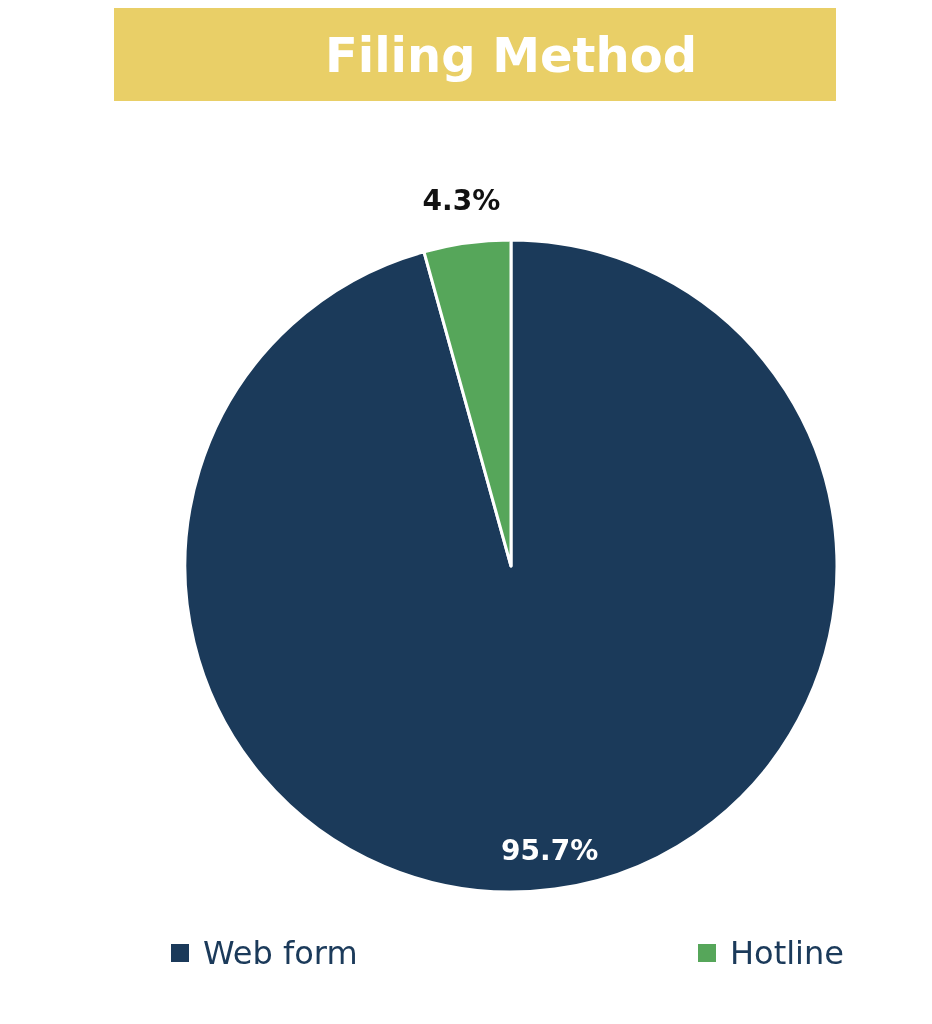 The image size is (932, 1024). What do you see at coordinates (511, 55) in the screenshot?
I see `chart-title: Filing Method` at bounding box center [511, 55].